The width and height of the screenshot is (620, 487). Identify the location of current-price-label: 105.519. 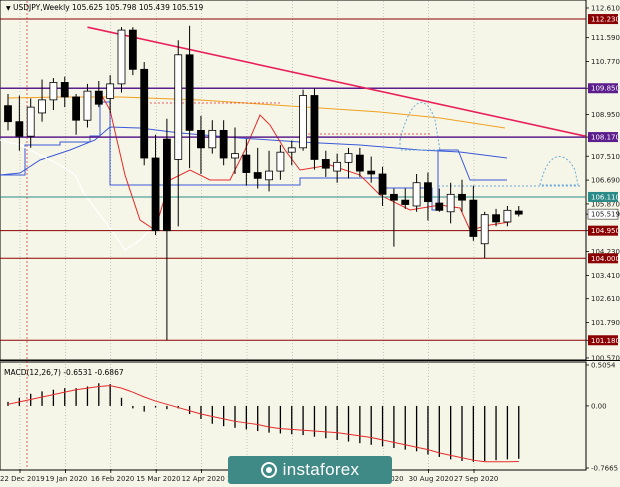
(605, 215).